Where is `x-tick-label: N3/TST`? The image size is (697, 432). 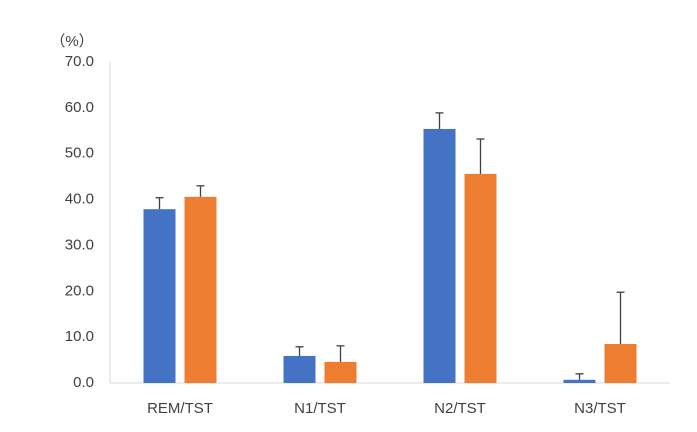 x-tick-label: N3/TST is located at coordinates (600, 408).